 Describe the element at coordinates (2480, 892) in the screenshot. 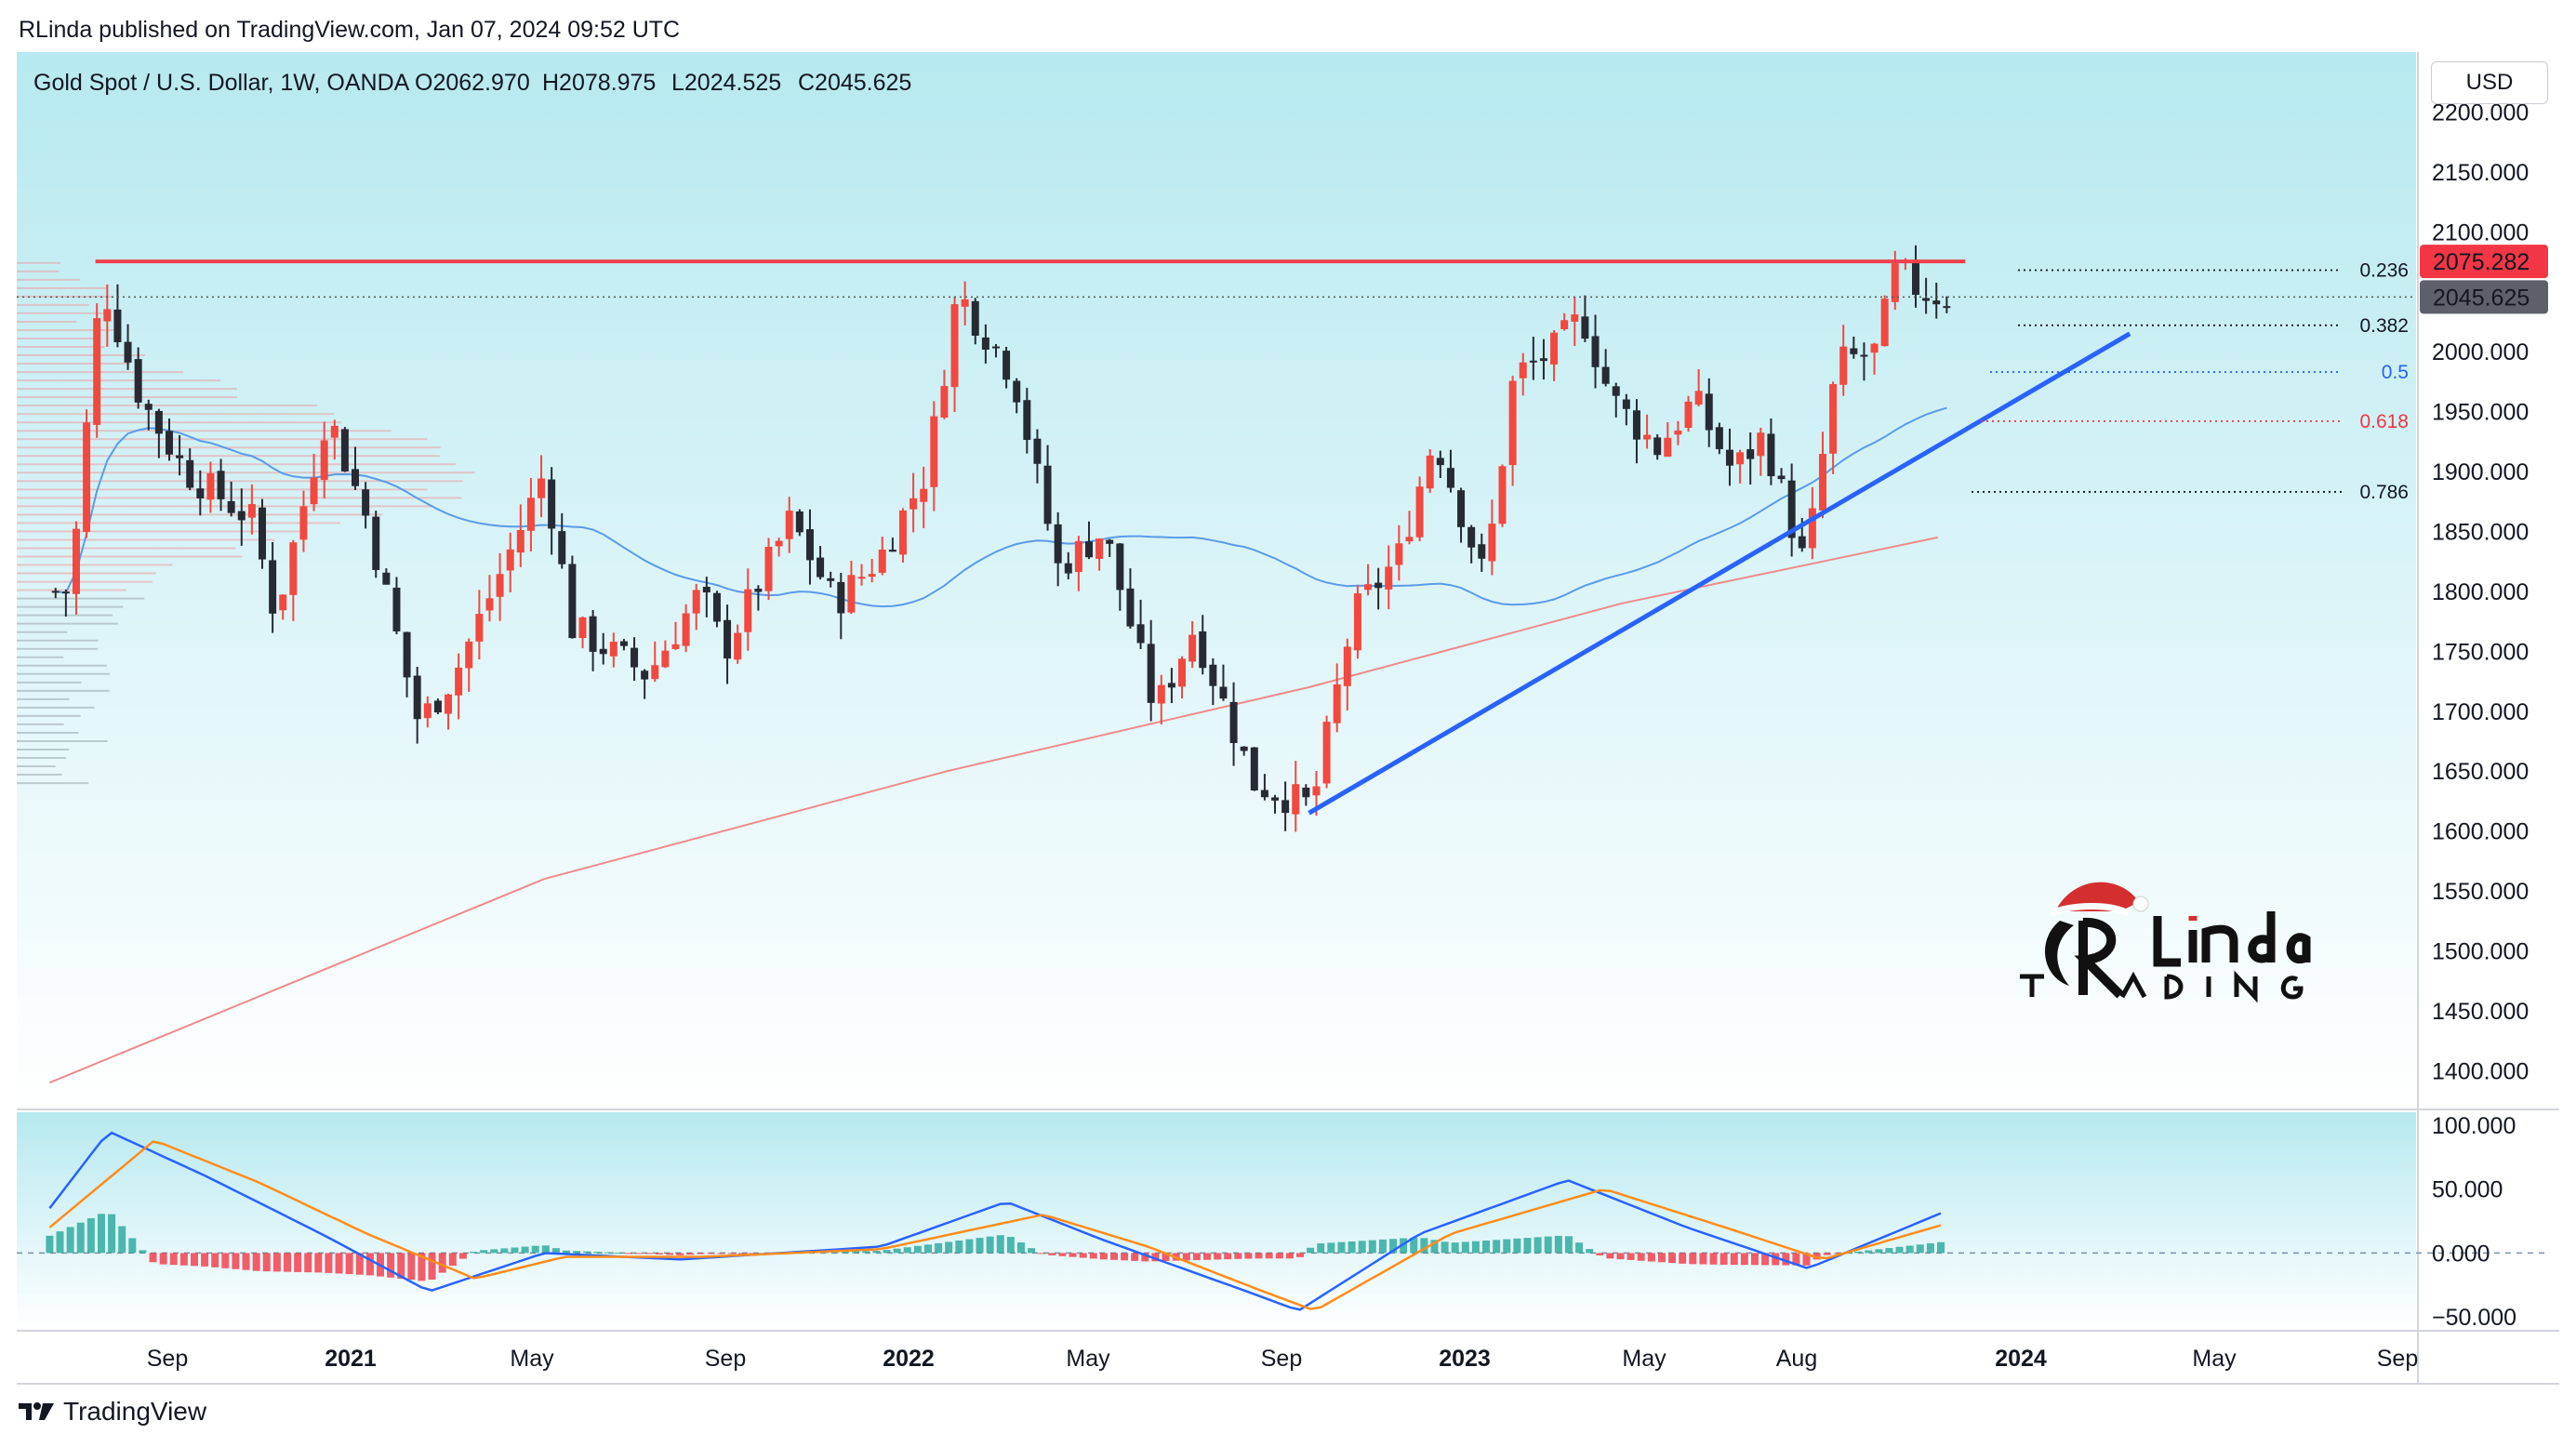

I see `price-tick-label: 1550.000` at that location.